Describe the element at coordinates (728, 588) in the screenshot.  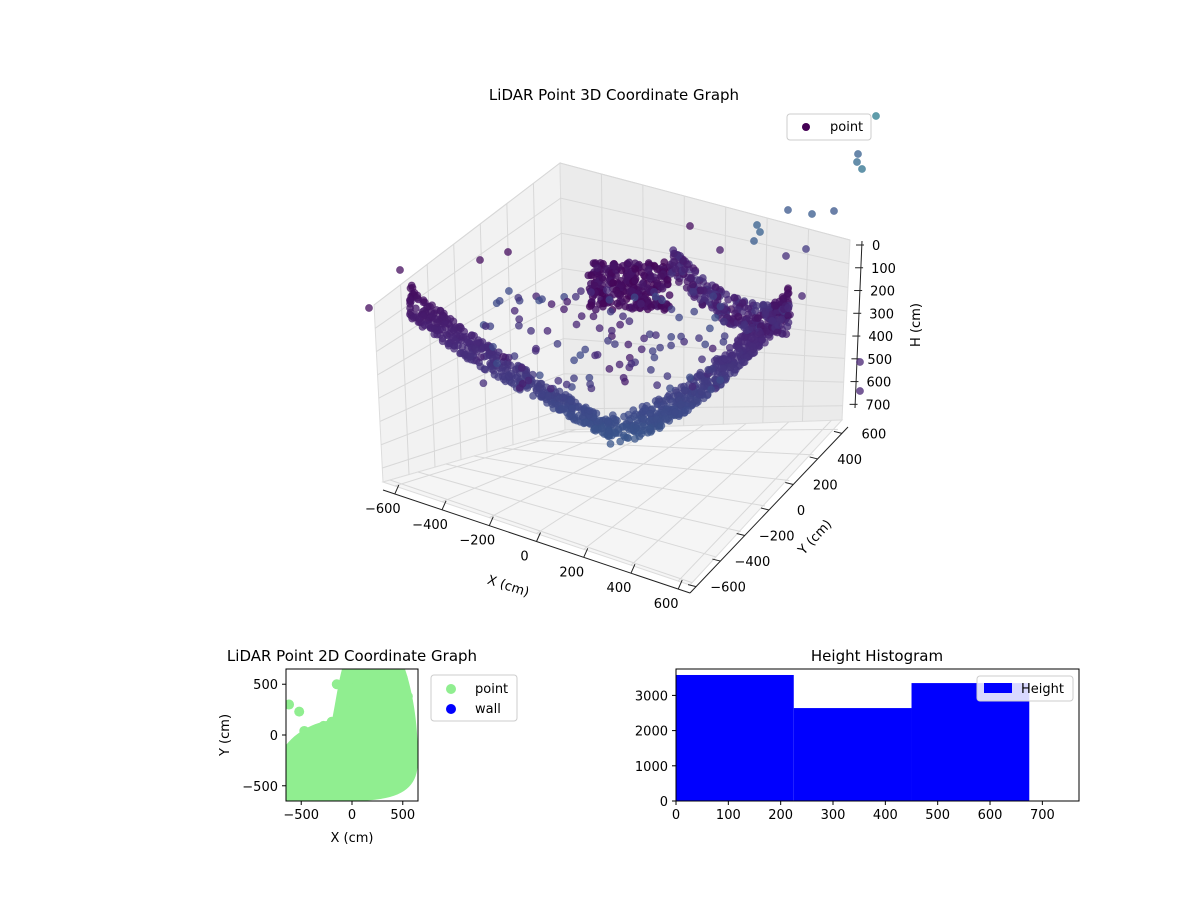
I see `y-tick-label-3d: −600` at that location.